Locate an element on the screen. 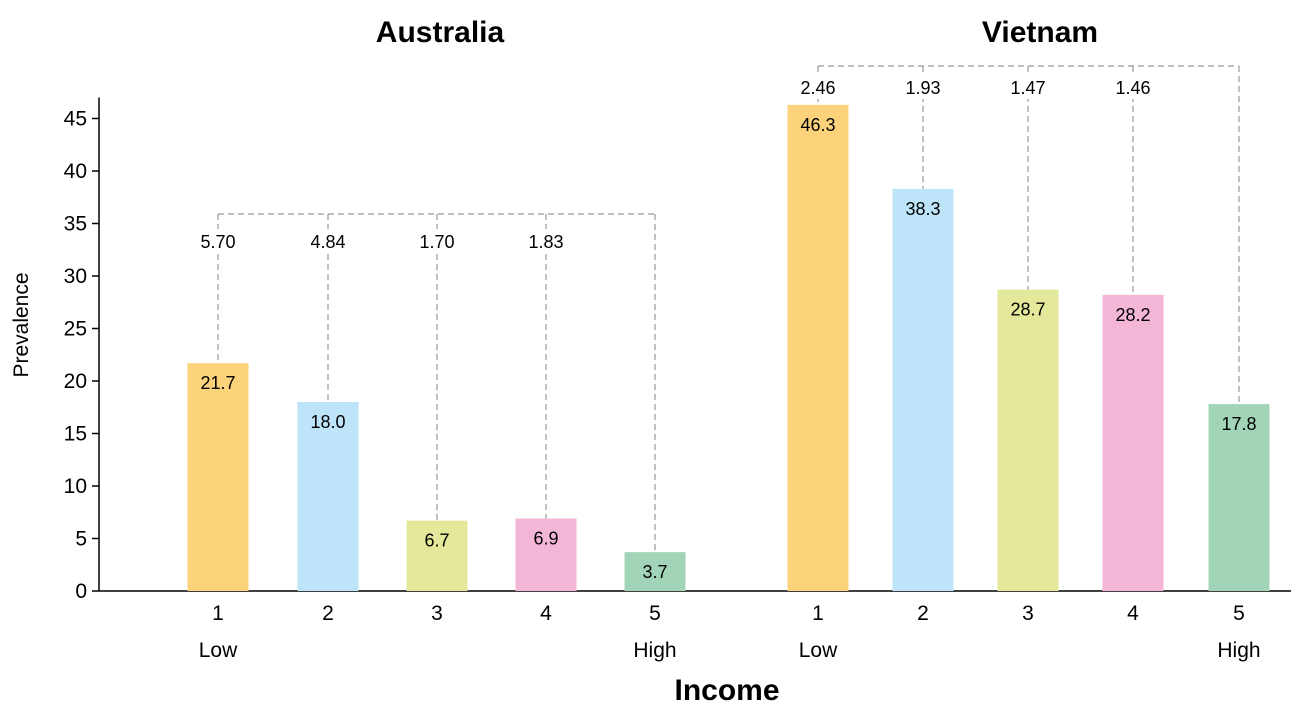  ratio-label: 5.70 is located at coordinates (217, 242).